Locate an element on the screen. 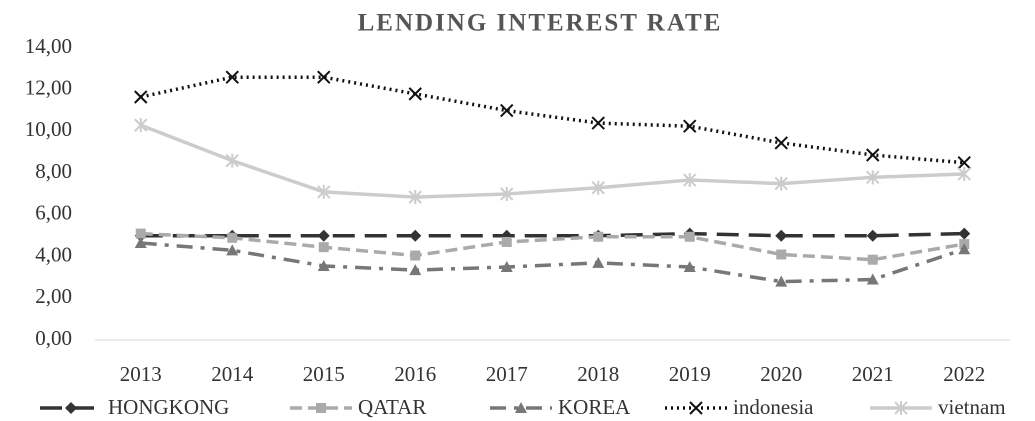 Image resolution: width=1035 pixels, height=421 pixels. y-tick-label: 2,00 is located at coordinates (53, 296).